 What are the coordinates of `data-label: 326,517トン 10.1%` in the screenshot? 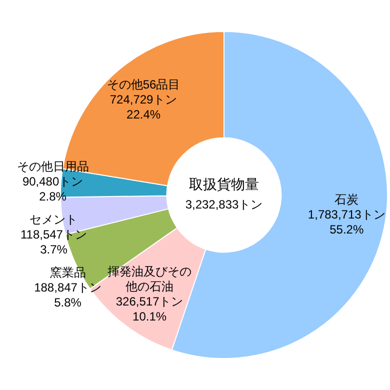 It's located at (150, 309).